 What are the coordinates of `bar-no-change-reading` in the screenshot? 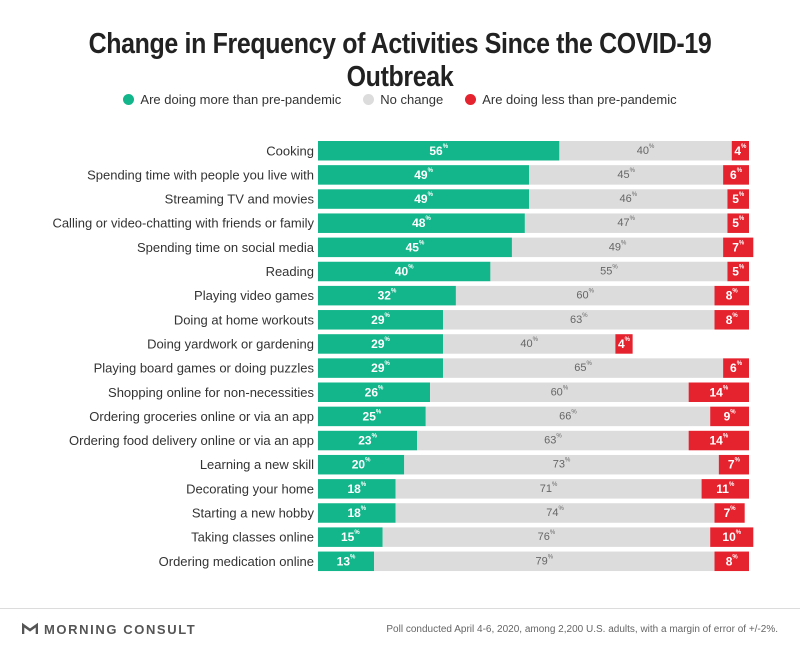 It's located at (609, 271).